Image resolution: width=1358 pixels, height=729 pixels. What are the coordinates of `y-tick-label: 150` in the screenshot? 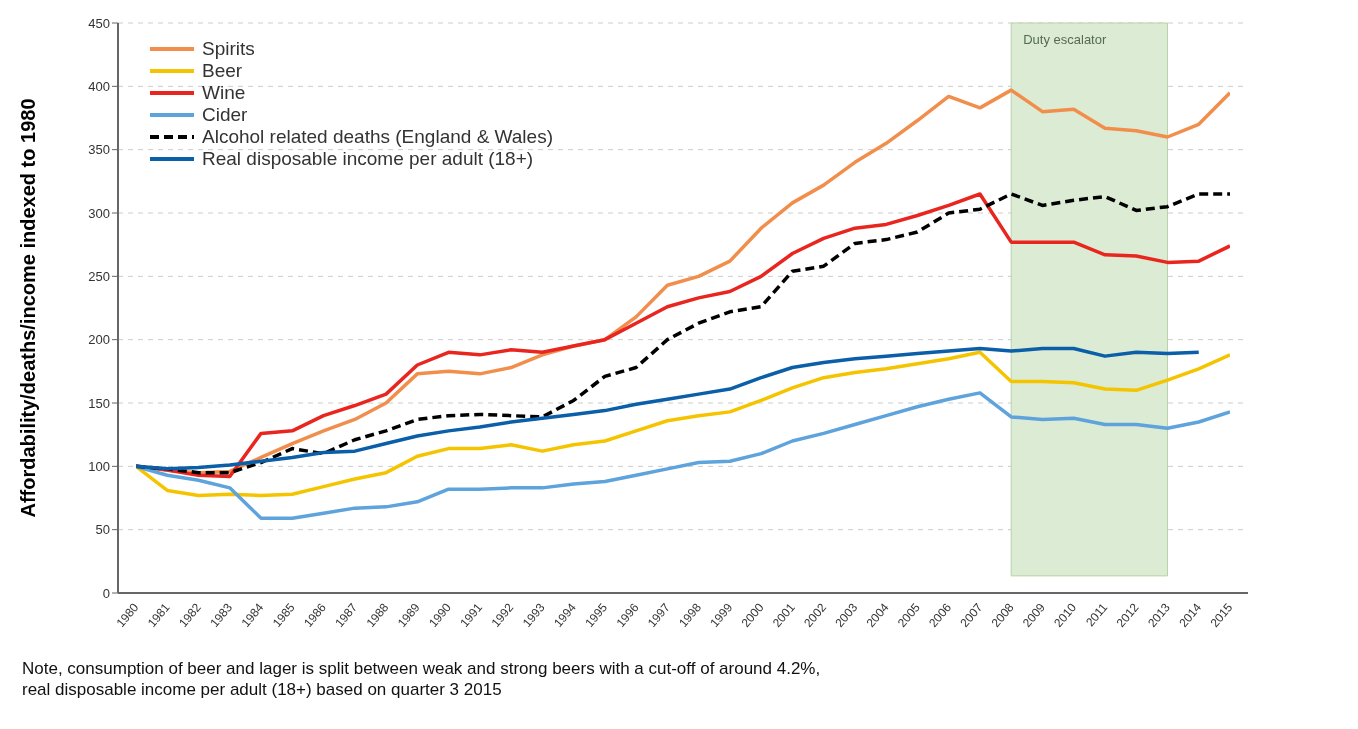 It's located at (99, 403).